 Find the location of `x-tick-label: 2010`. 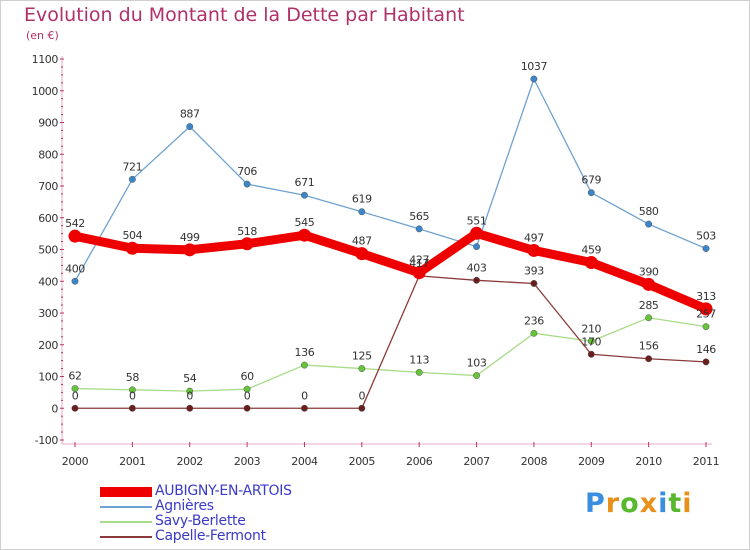

x-tick-label: 2010 is located at coordinates (648, 461).